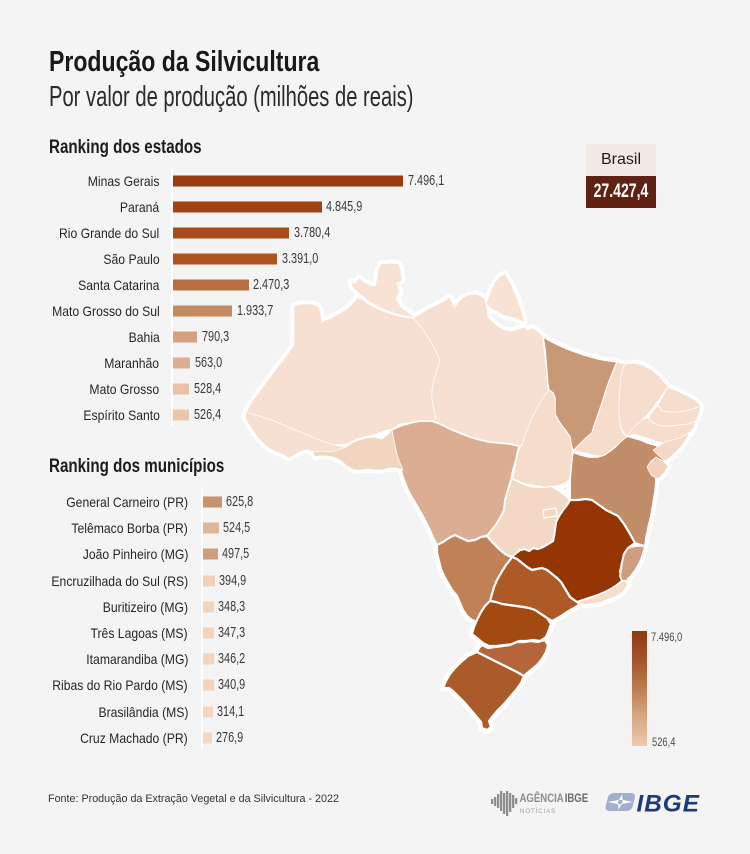 The image size is (750, 854). Describe the element at coordinates (542, 798) in the screenshot. I see `svg-text: AGÊNCIA` at that location.